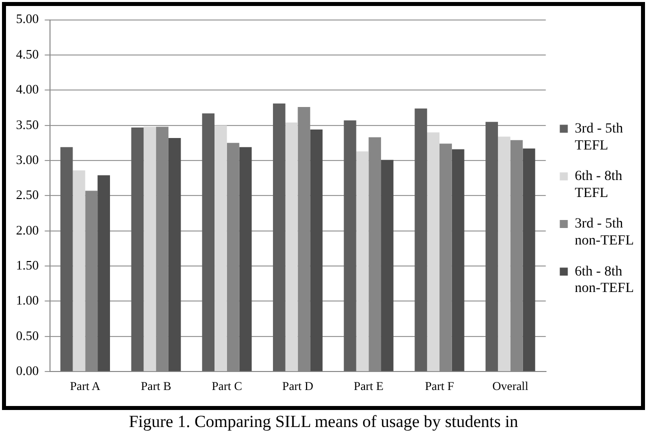 The image size is (647, 434). What do you see at coordinates (27, 230) in the screenshot?
I see `y-tick-label: 2.00` at bounding box center [27, 230].